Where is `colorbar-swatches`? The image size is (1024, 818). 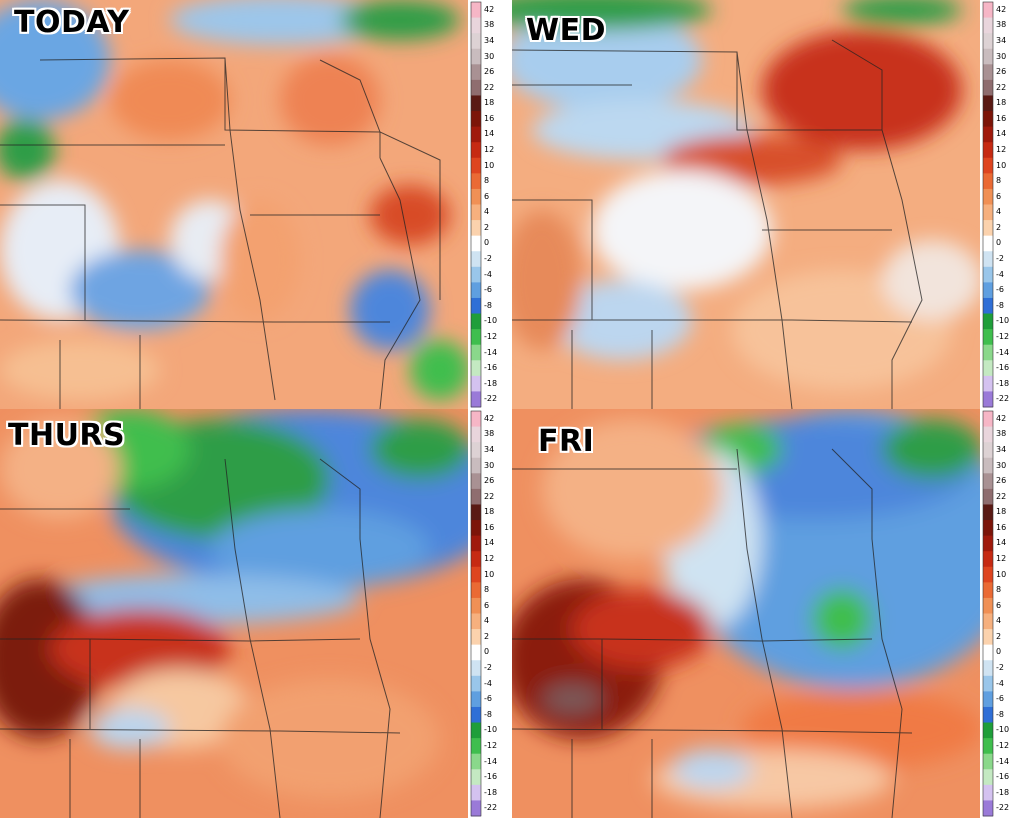
colorbar-swatches is located at coordinates (988, 613).